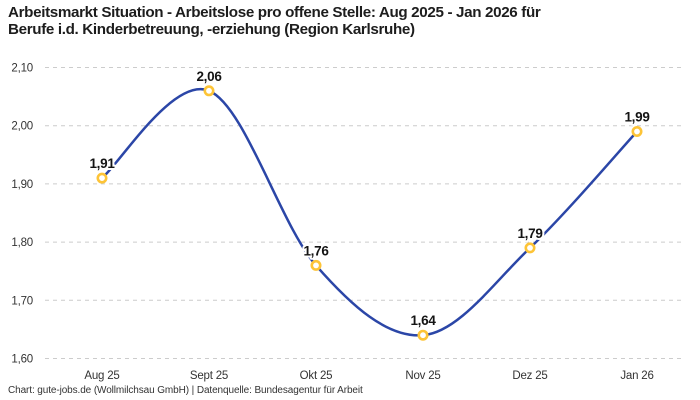  What do you see at coordinates (316, 250) in the screenshot?
I see `data-point-label: 1,76` at bounding box center [316, 250].